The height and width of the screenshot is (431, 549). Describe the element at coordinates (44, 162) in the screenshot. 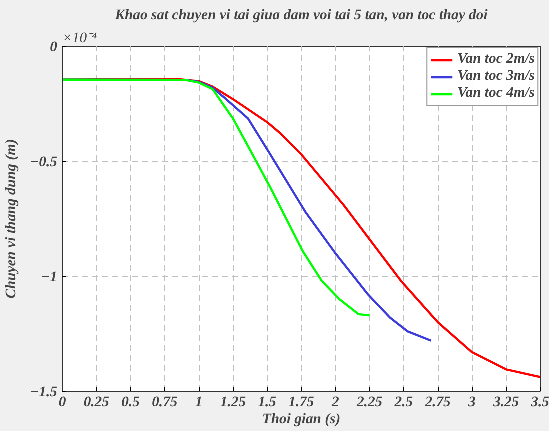

I see `y-tick-label: −0.5` at that location.